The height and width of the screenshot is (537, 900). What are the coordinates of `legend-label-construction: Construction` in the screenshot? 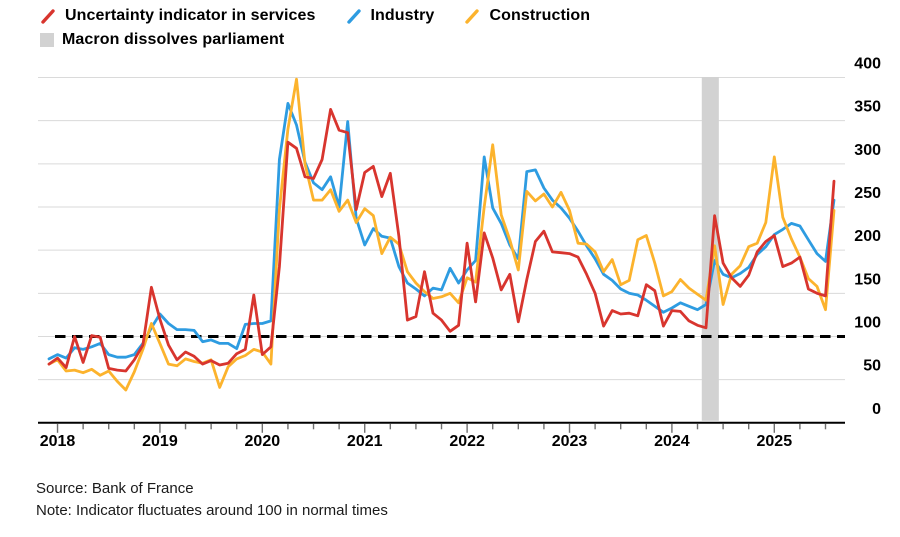 It's located at (540, 15).